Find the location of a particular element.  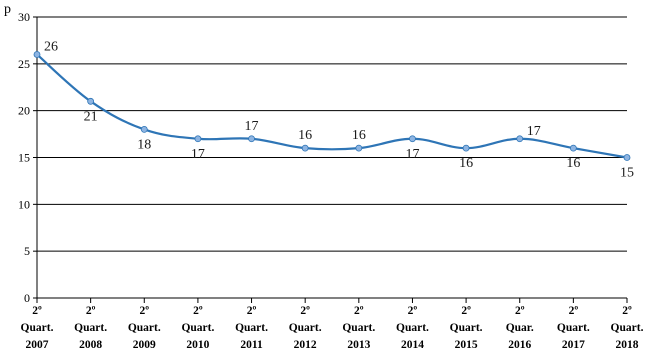

xtick-label-2014: 2º Quart. 2014 is located at coordinates (412, 328).